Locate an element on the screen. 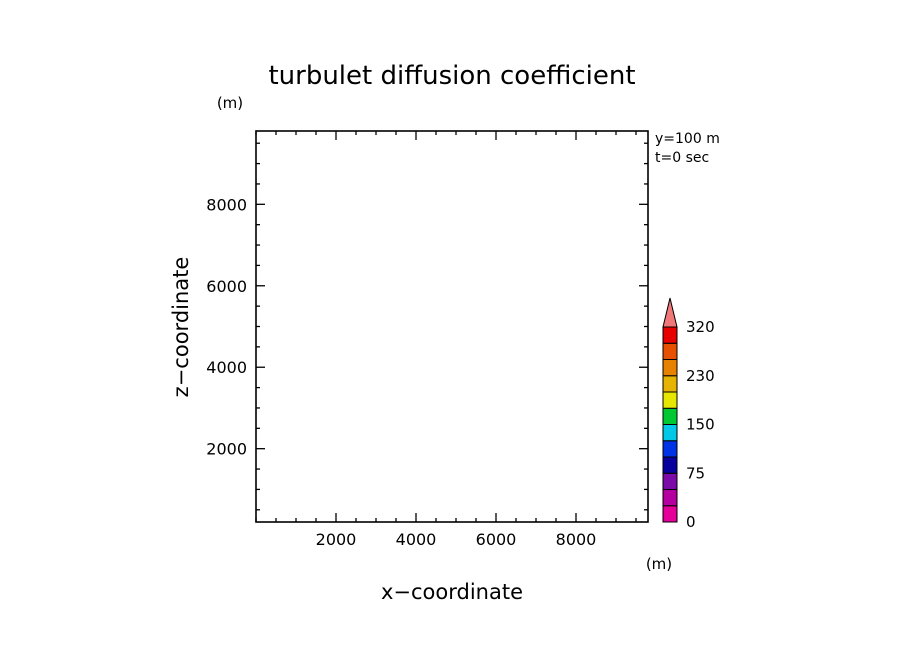 This screenshot has width=904, height=659. x-tick-label: 2000 is located at coordinates (336, 539).